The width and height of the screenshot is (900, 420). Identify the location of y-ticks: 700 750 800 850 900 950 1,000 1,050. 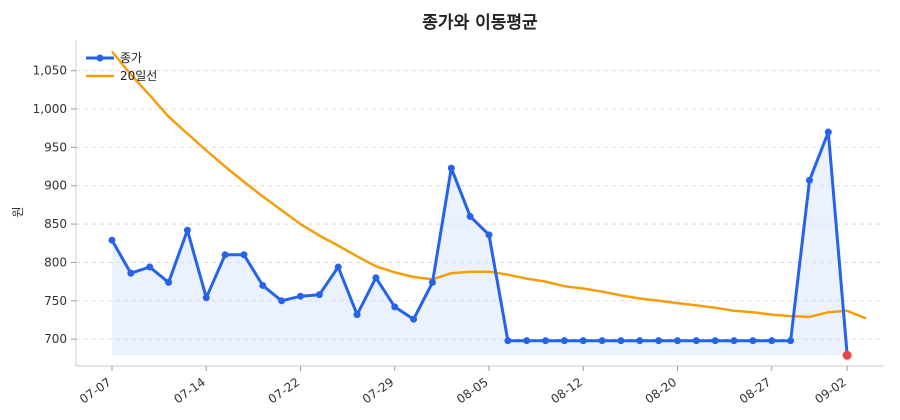
(54, 205).